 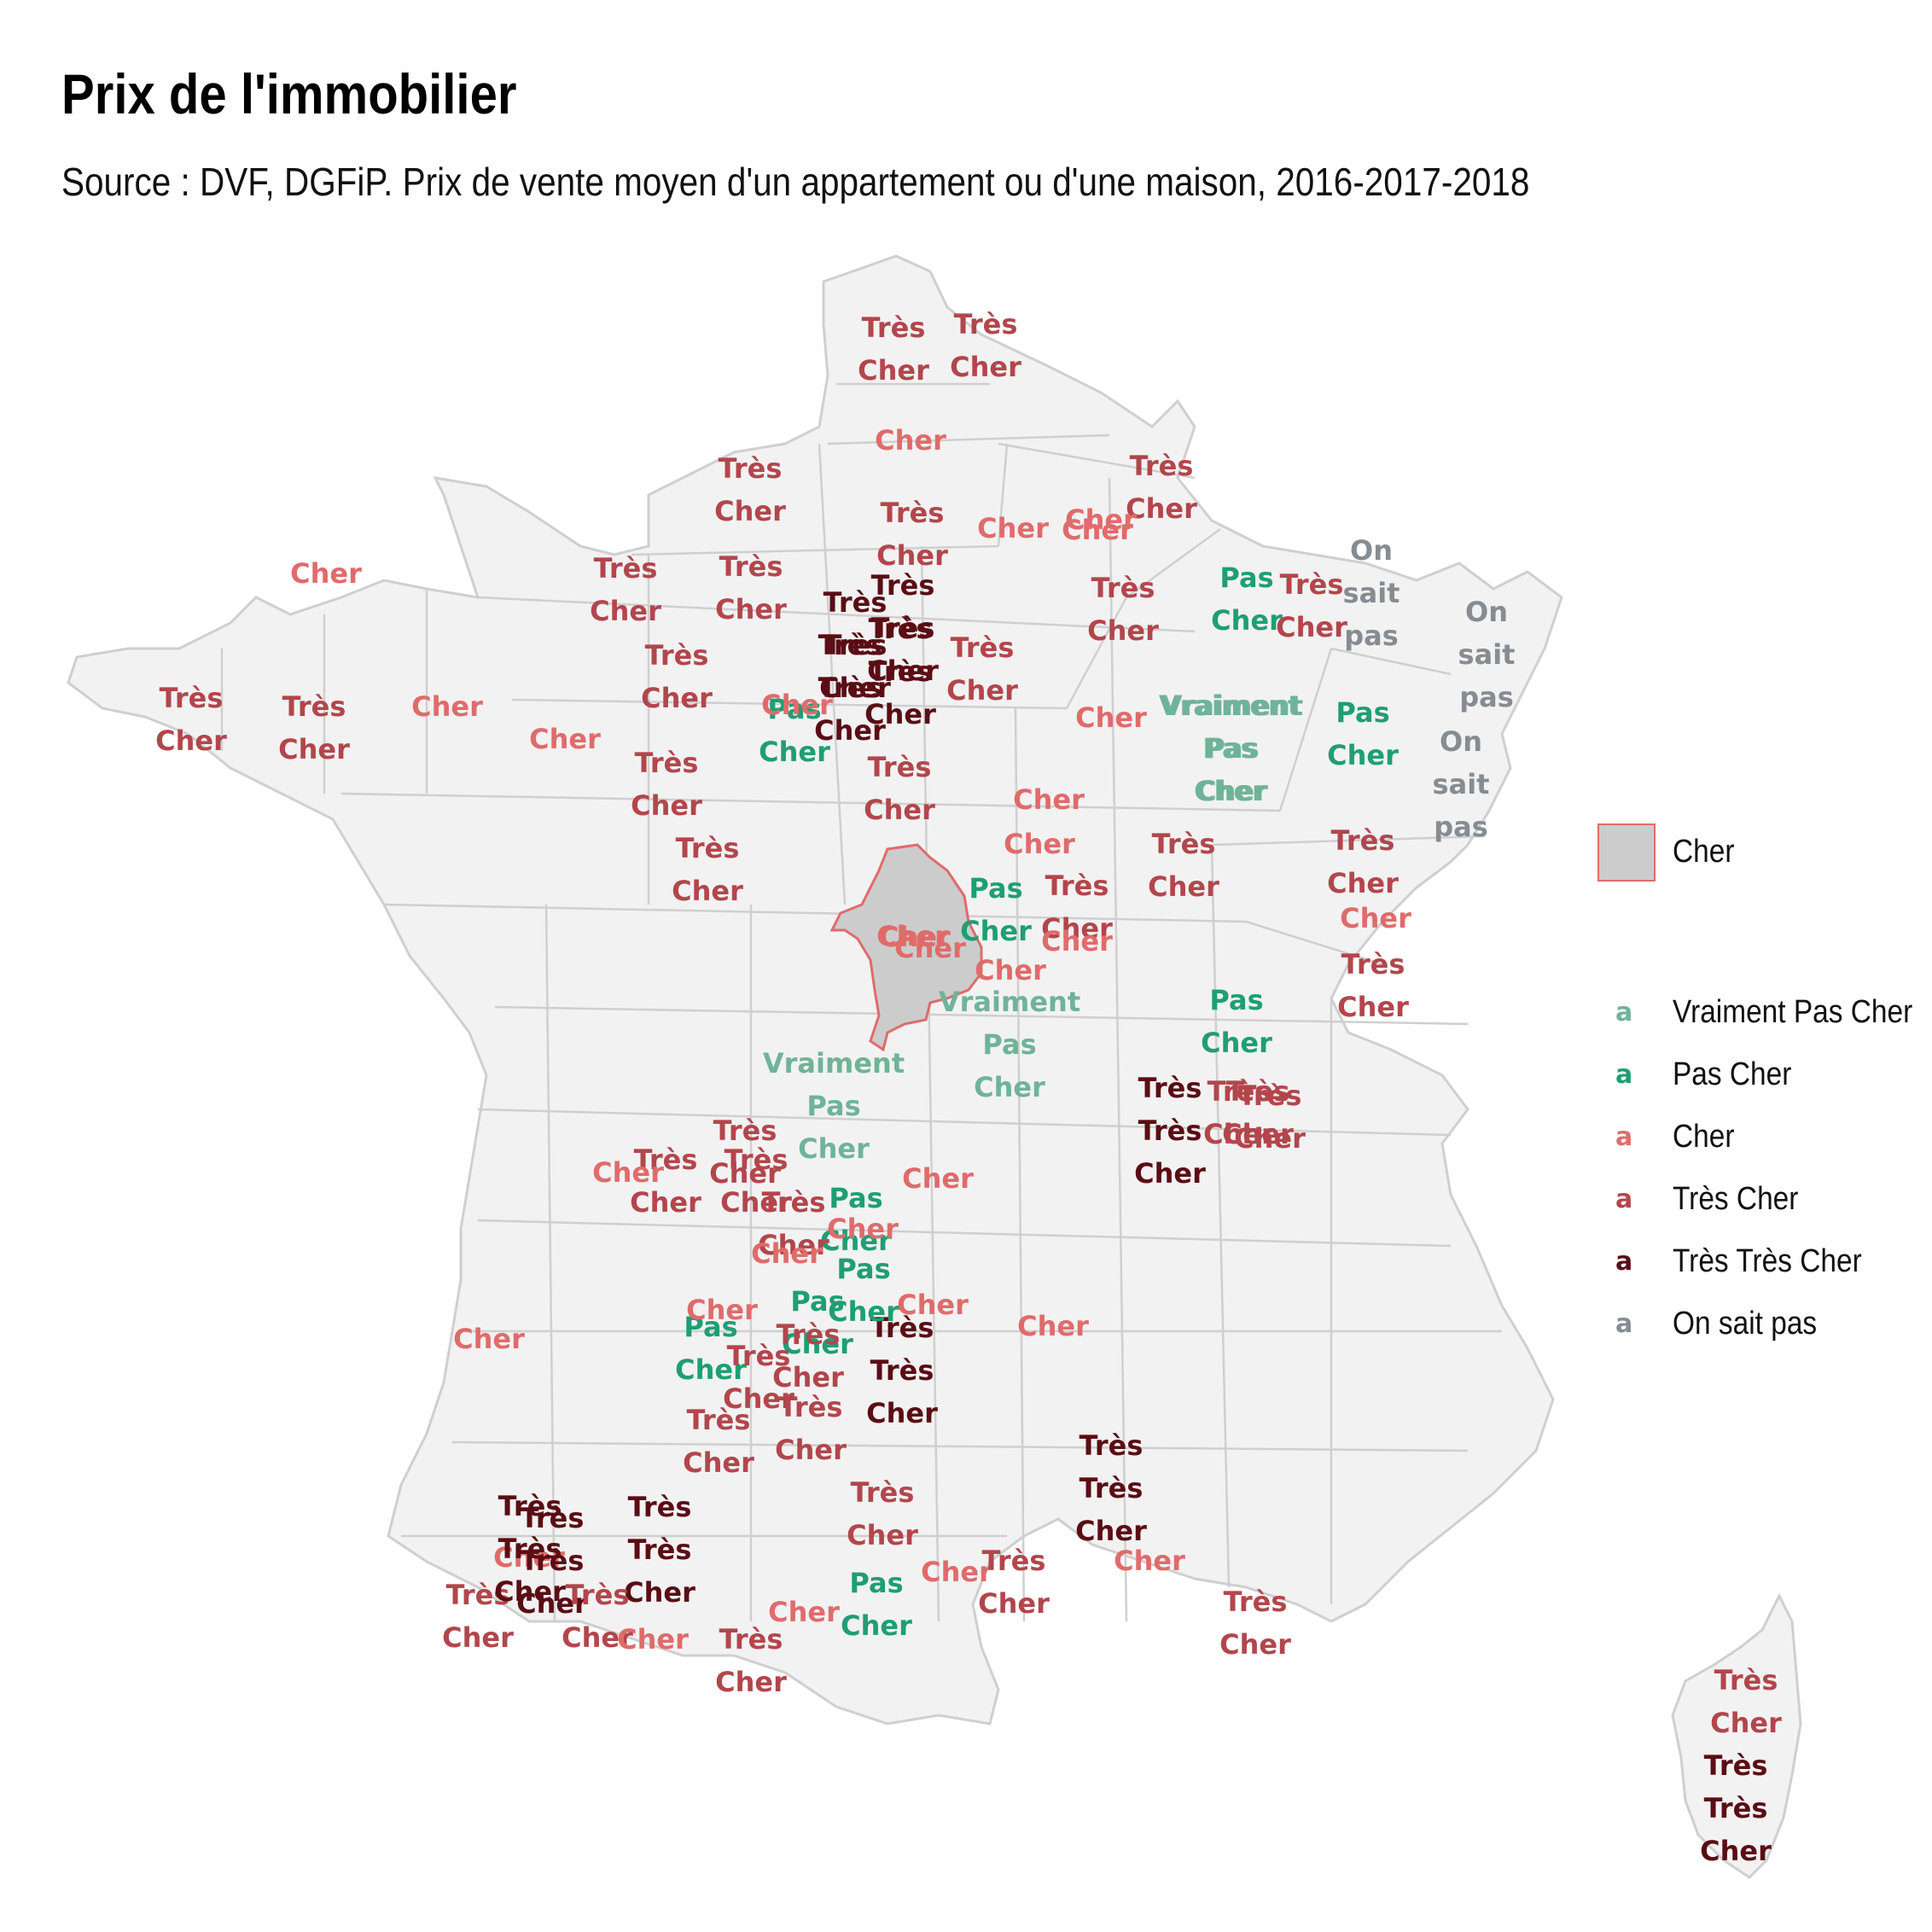 What do you see at coordinates (1736, 1199) in the screenshot?
I see `legend-category-label: Très Cher` at bounding box center [1736, 1199].